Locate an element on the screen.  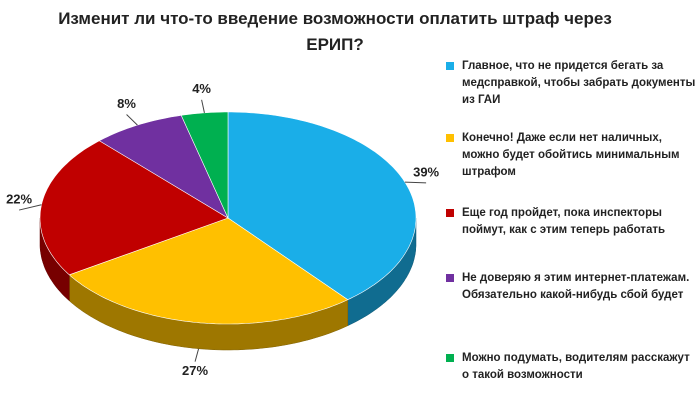
data-label: 39% is located at coordinates (426, 171).